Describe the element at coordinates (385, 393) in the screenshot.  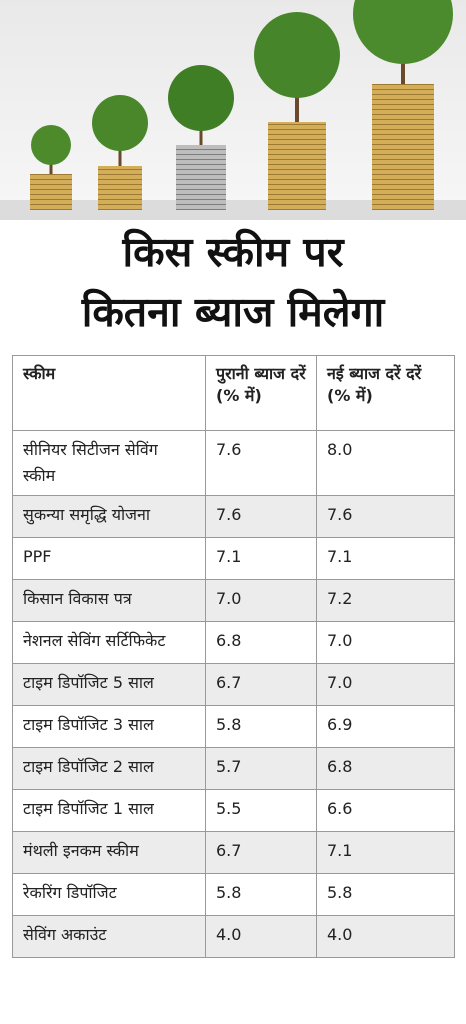
I see `column-header: नई ब्याज दरें दरें (% में)` at that location.